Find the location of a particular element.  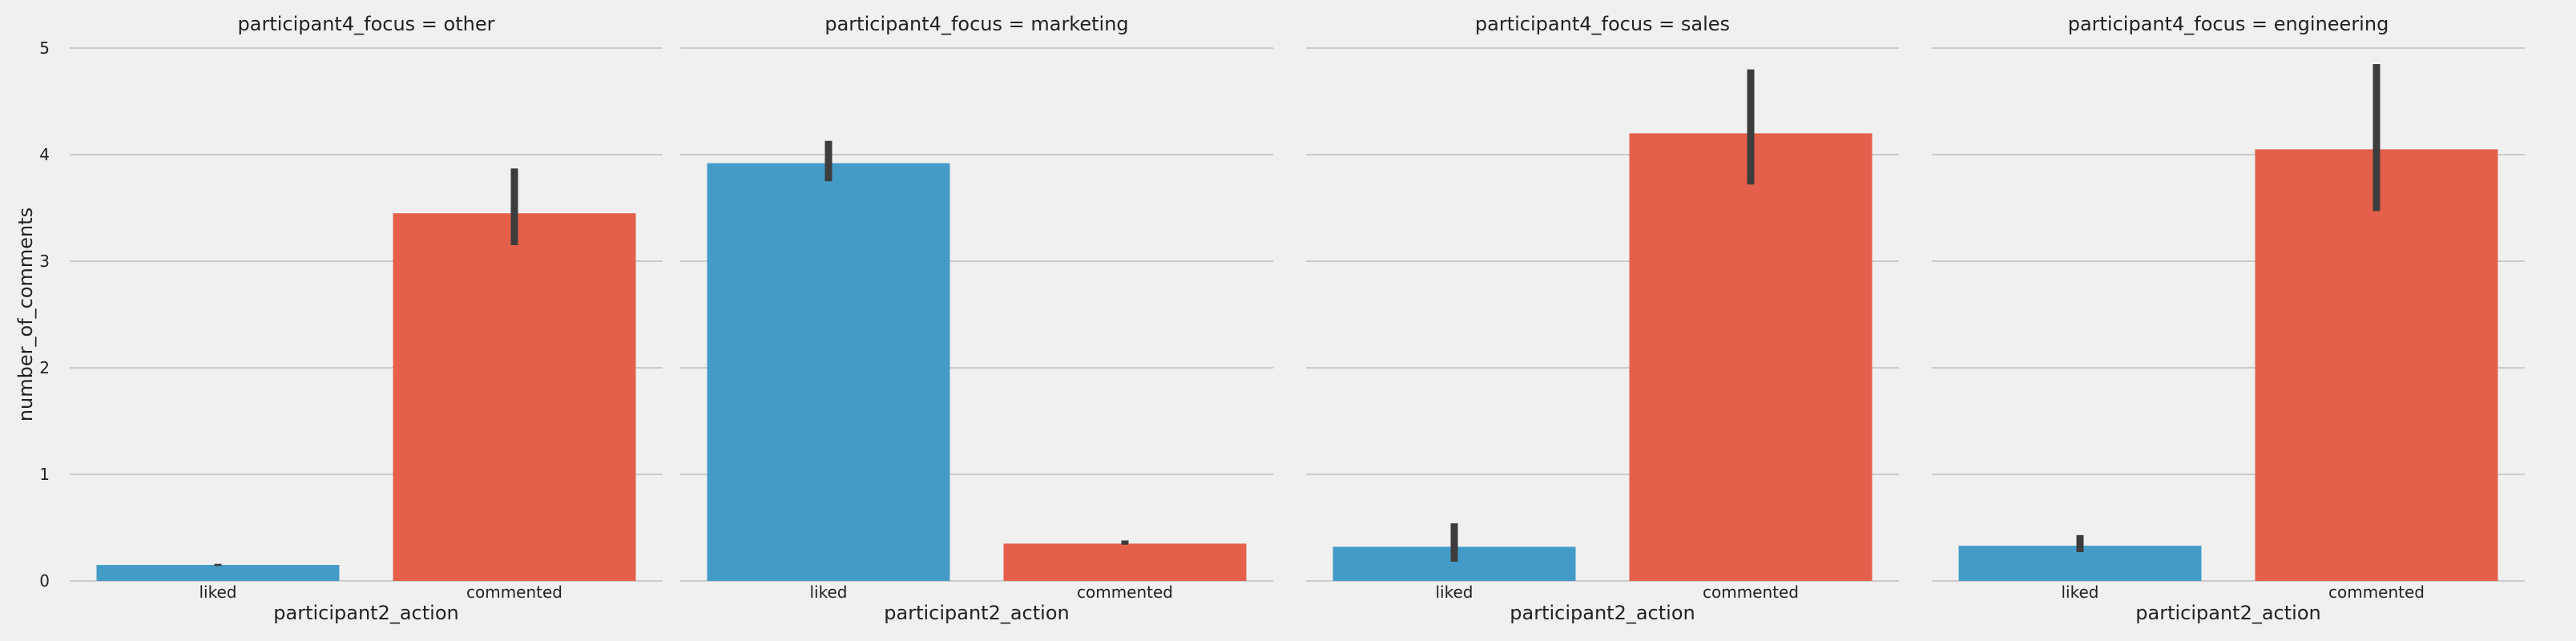

panel-title: participant4_focus = other is located at coordinates (366, 24).